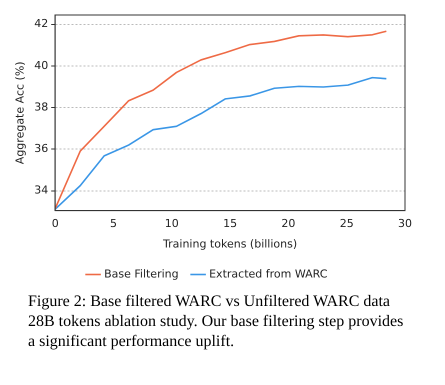 This screenshot has width=445, height=385. Describe the element at coordinates (141, 273) in the screenshot. I see `legend-label: Base Filtering` at that location.